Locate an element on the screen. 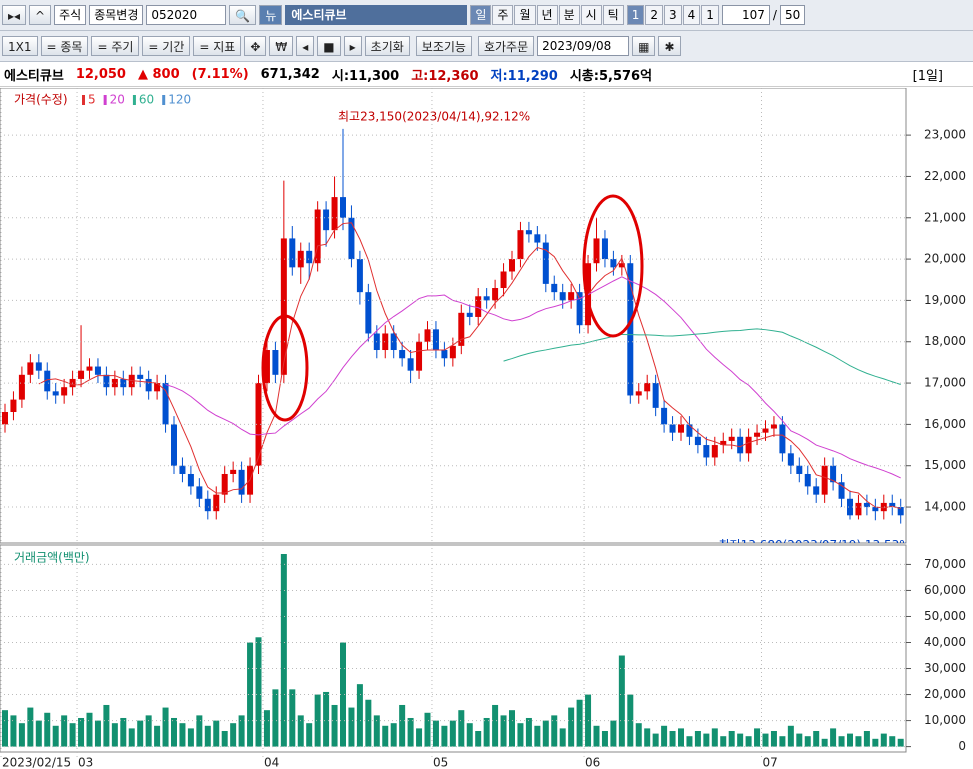 This screenshot has width=973, height=769. y-tick-label: 60,000 is located at coordinates (945, 590).